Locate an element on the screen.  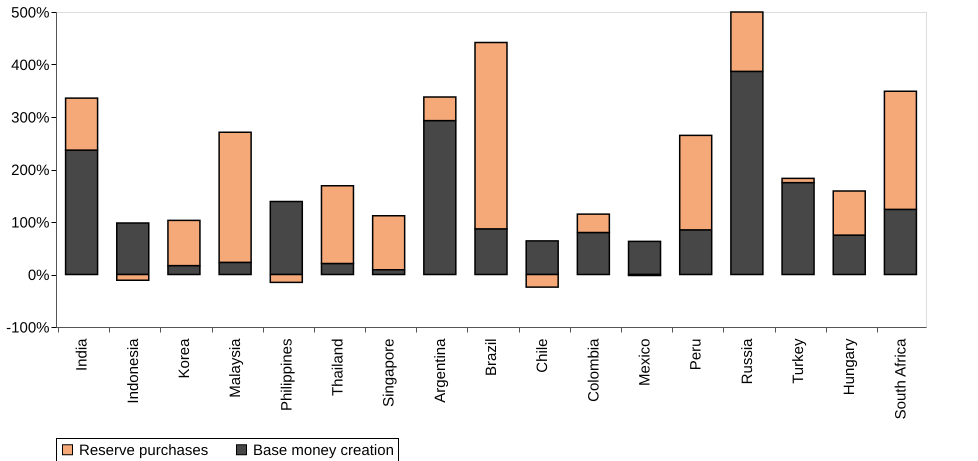
x-tick-label: India is located at coordinates (82, 355).